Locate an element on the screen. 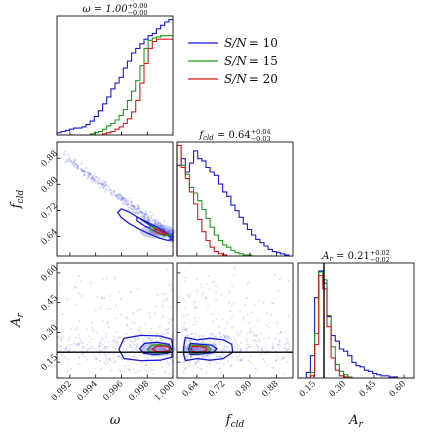  panel-frame is located at coordinates (115, 320).